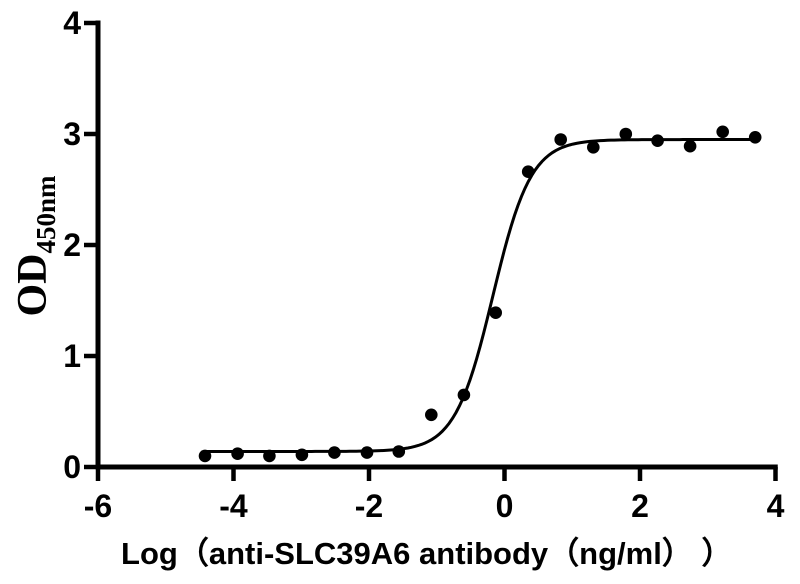 This screenshot has width=800, height=584. Describe the element at coordinates (640, 506) in the screenshot. I see `x-tick-label: 2` at that location.